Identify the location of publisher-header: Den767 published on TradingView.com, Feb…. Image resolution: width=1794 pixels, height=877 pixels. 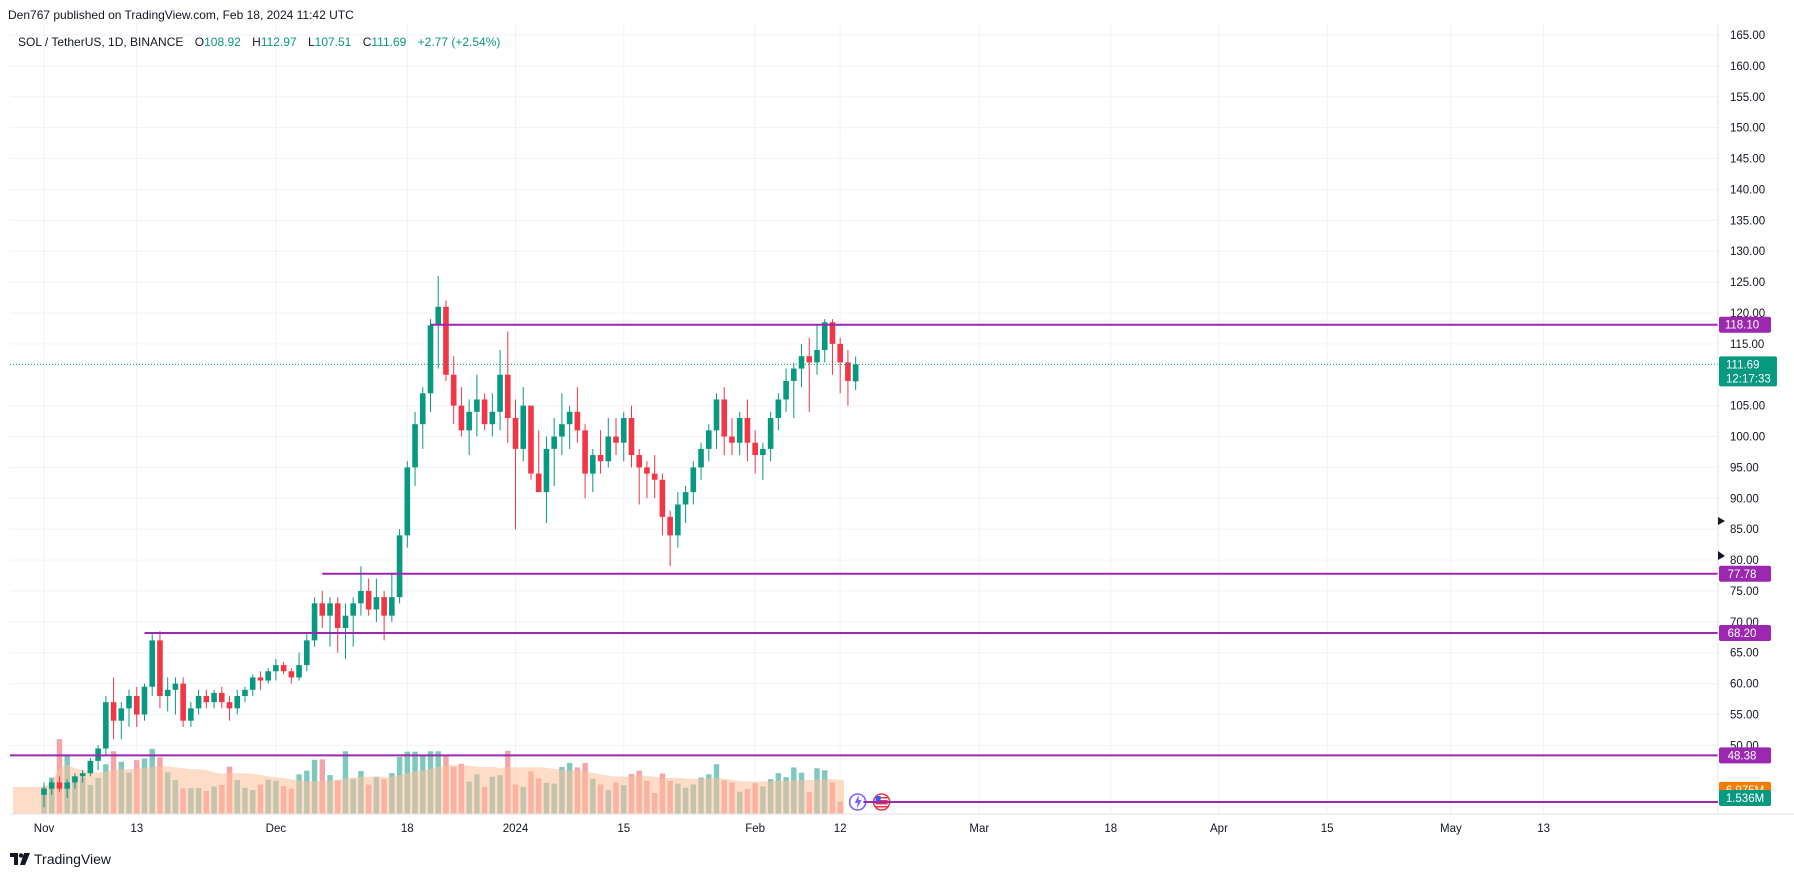
(181, 15).